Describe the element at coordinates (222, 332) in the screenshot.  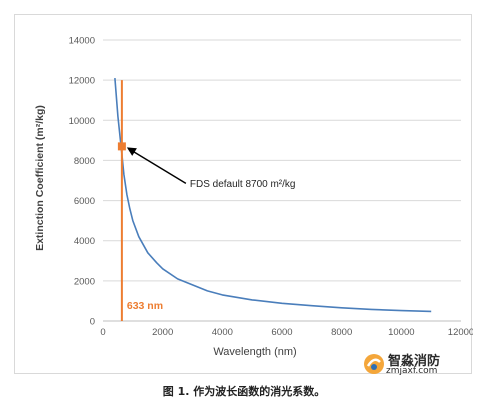
I see `x-tick-label-4000: 4000` at that location.